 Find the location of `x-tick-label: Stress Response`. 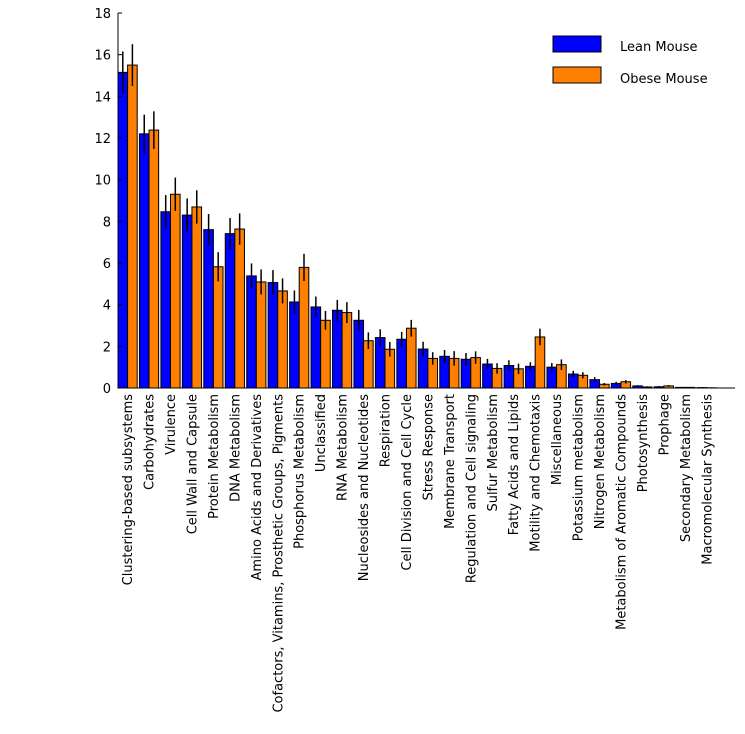

x-tick-label: Stress Response is located at coordinates (428, 447).